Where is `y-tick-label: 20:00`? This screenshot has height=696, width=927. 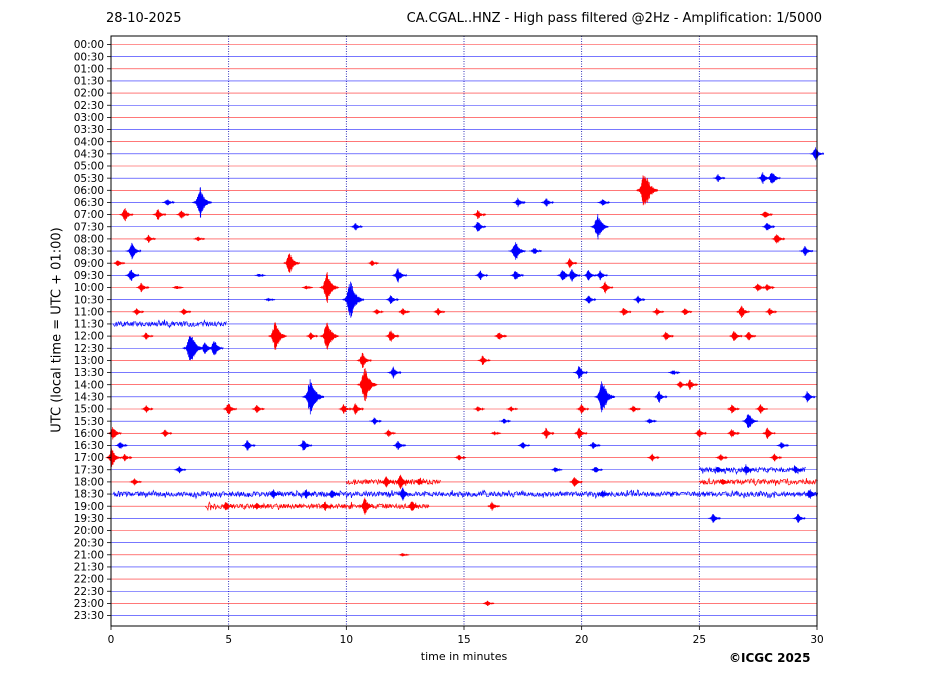
y-tick-label: 20:00 is located at coordinates (89, 531).